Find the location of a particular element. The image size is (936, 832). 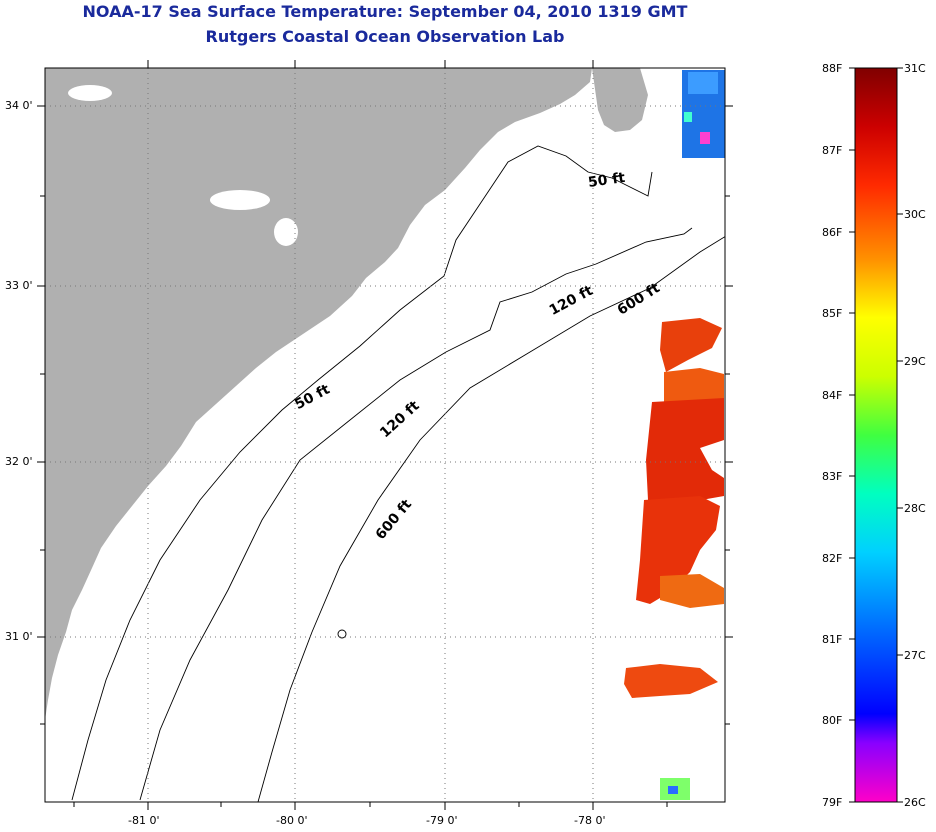

colorbar-f-label: 81F is located at coordinates (832, 639).